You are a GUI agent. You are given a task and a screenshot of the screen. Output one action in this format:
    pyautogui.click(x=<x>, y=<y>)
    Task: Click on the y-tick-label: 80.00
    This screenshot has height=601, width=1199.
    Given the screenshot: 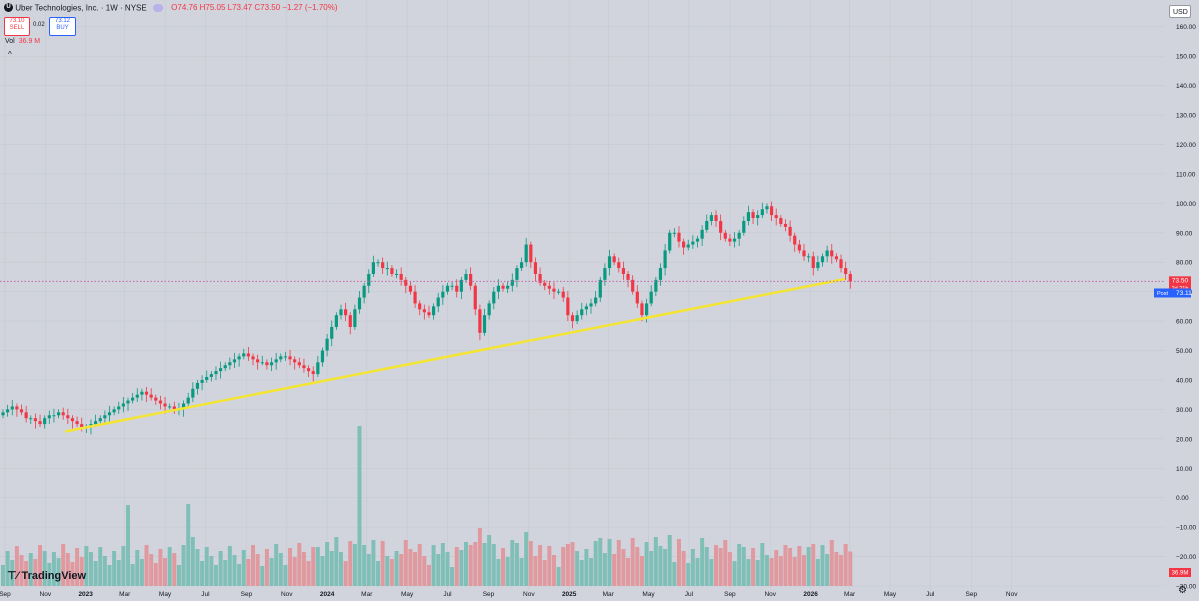 What is the action you would take?
    pyautogui.click(x=1184, y=263)
    